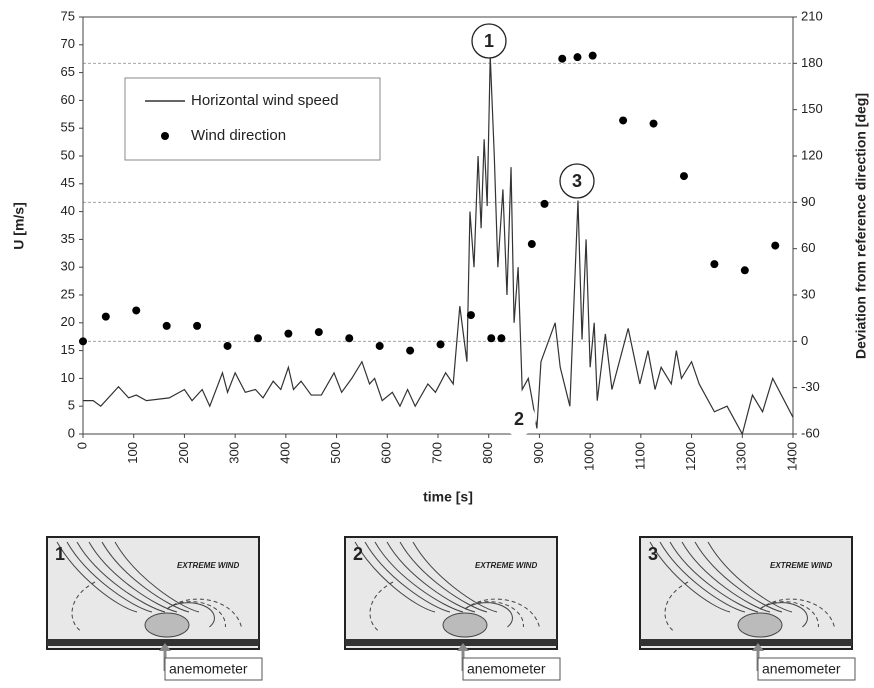 The image size is (874, 688). Describe the element at coordinates (810, 432) in the screenshot. I see `y2-tick-label: -60` at that location.